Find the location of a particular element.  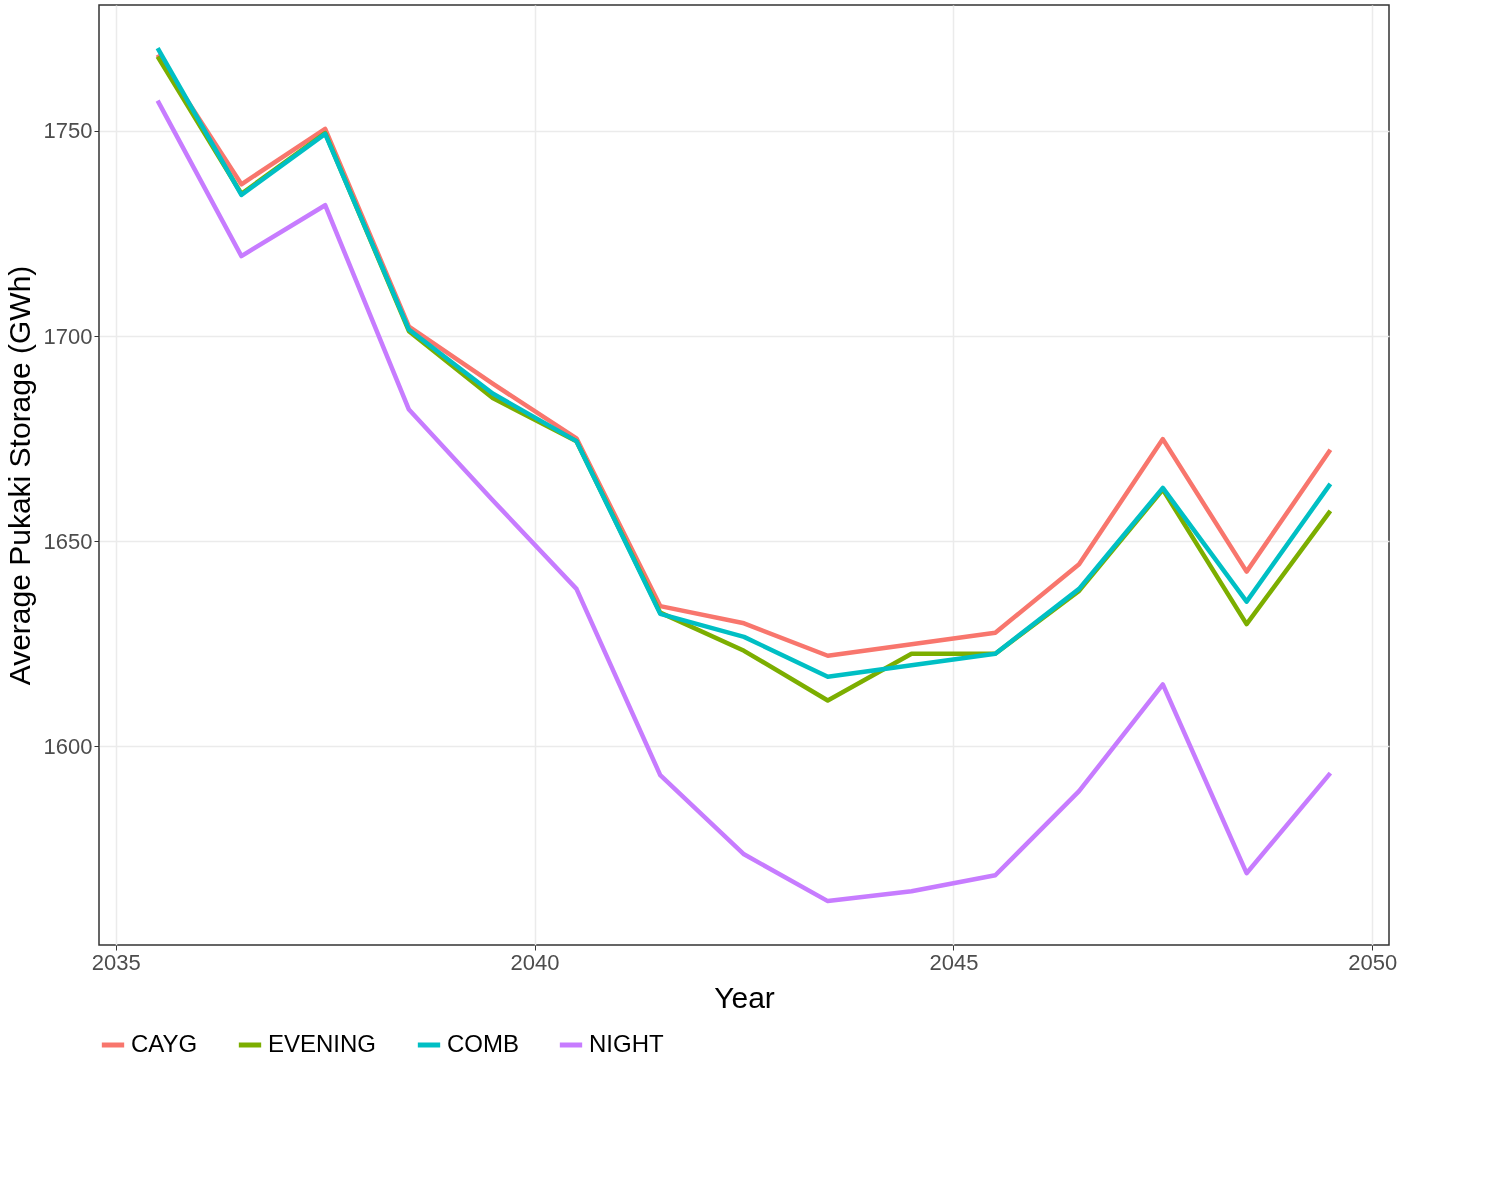

x-tick-label: 2045 is located at coordinates (954, 962).